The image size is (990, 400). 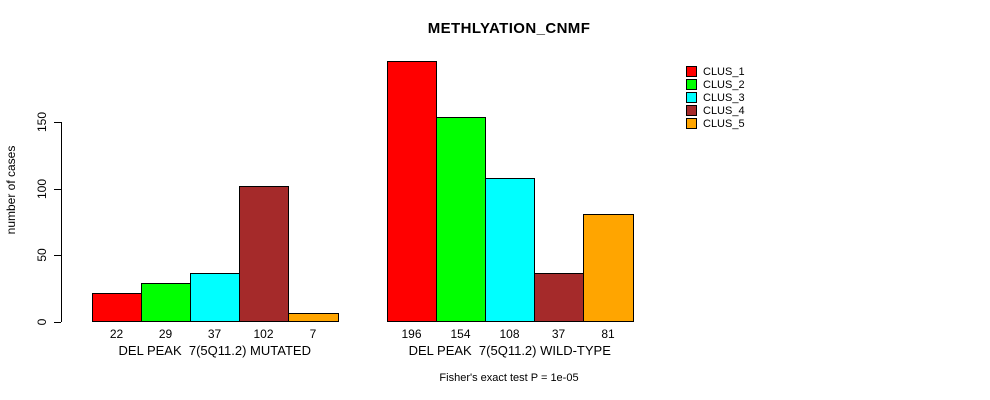 What do you see at coordinates (509, 28) in the screenshot?
I see `chart-title: METHLYATION_CNMF` at bounding box center [509, 28].